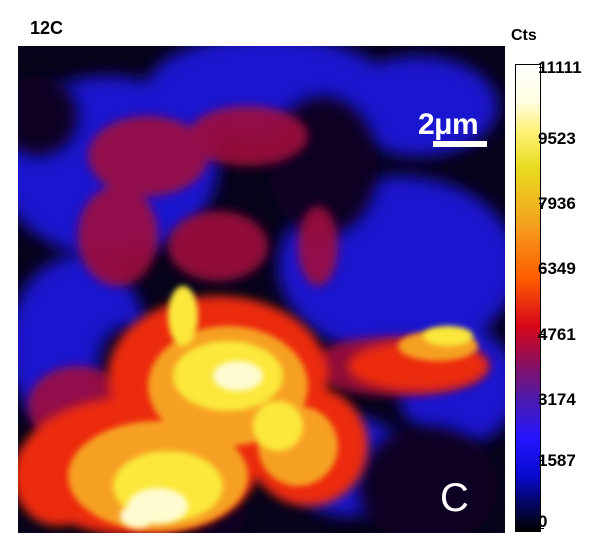 The image size is (605, 533). What do you see at coordinates (448, 124) in the screenshot?
I see `scale-bar-label: 2μm` at bounding box center [448, 124].